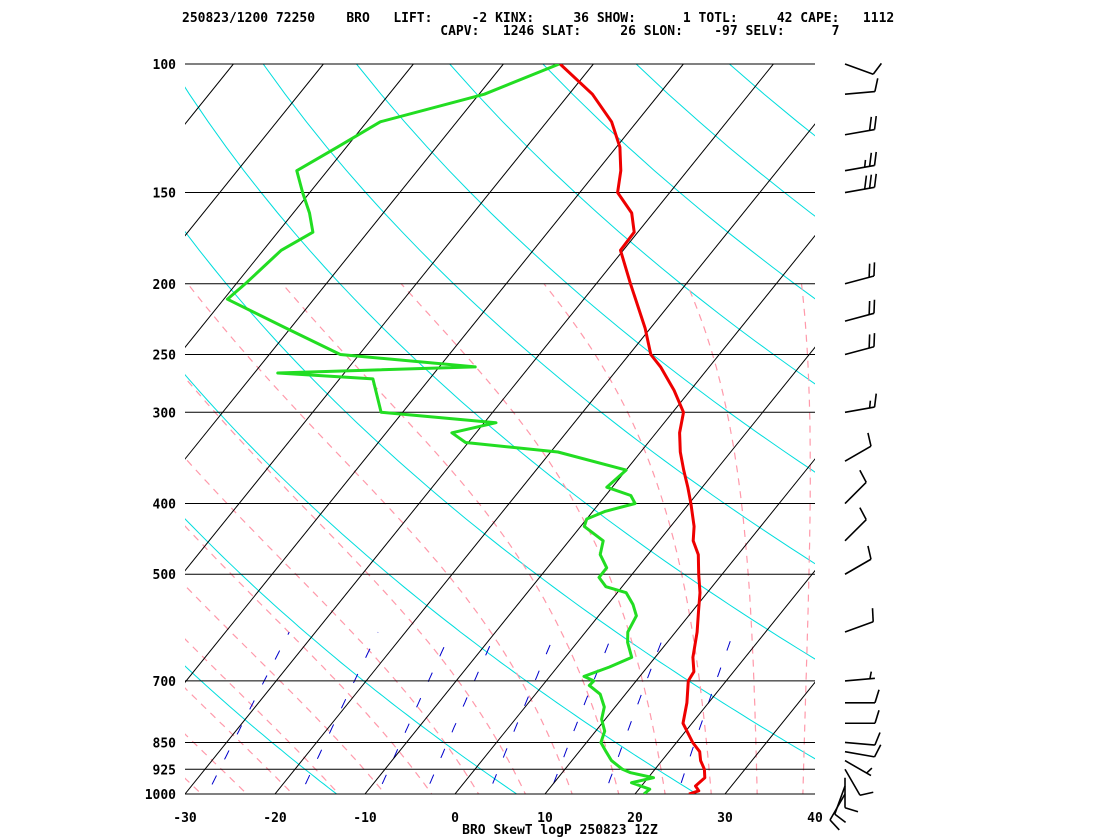 Image resolution: width=1120 pixels, height=840 pixels. Describe the element at coordinates (510, 31) in the screenshot. I see `header-line-2: CAPV: 1246 SLAT: 26 SLON: -97 SELV: 7` at that location.